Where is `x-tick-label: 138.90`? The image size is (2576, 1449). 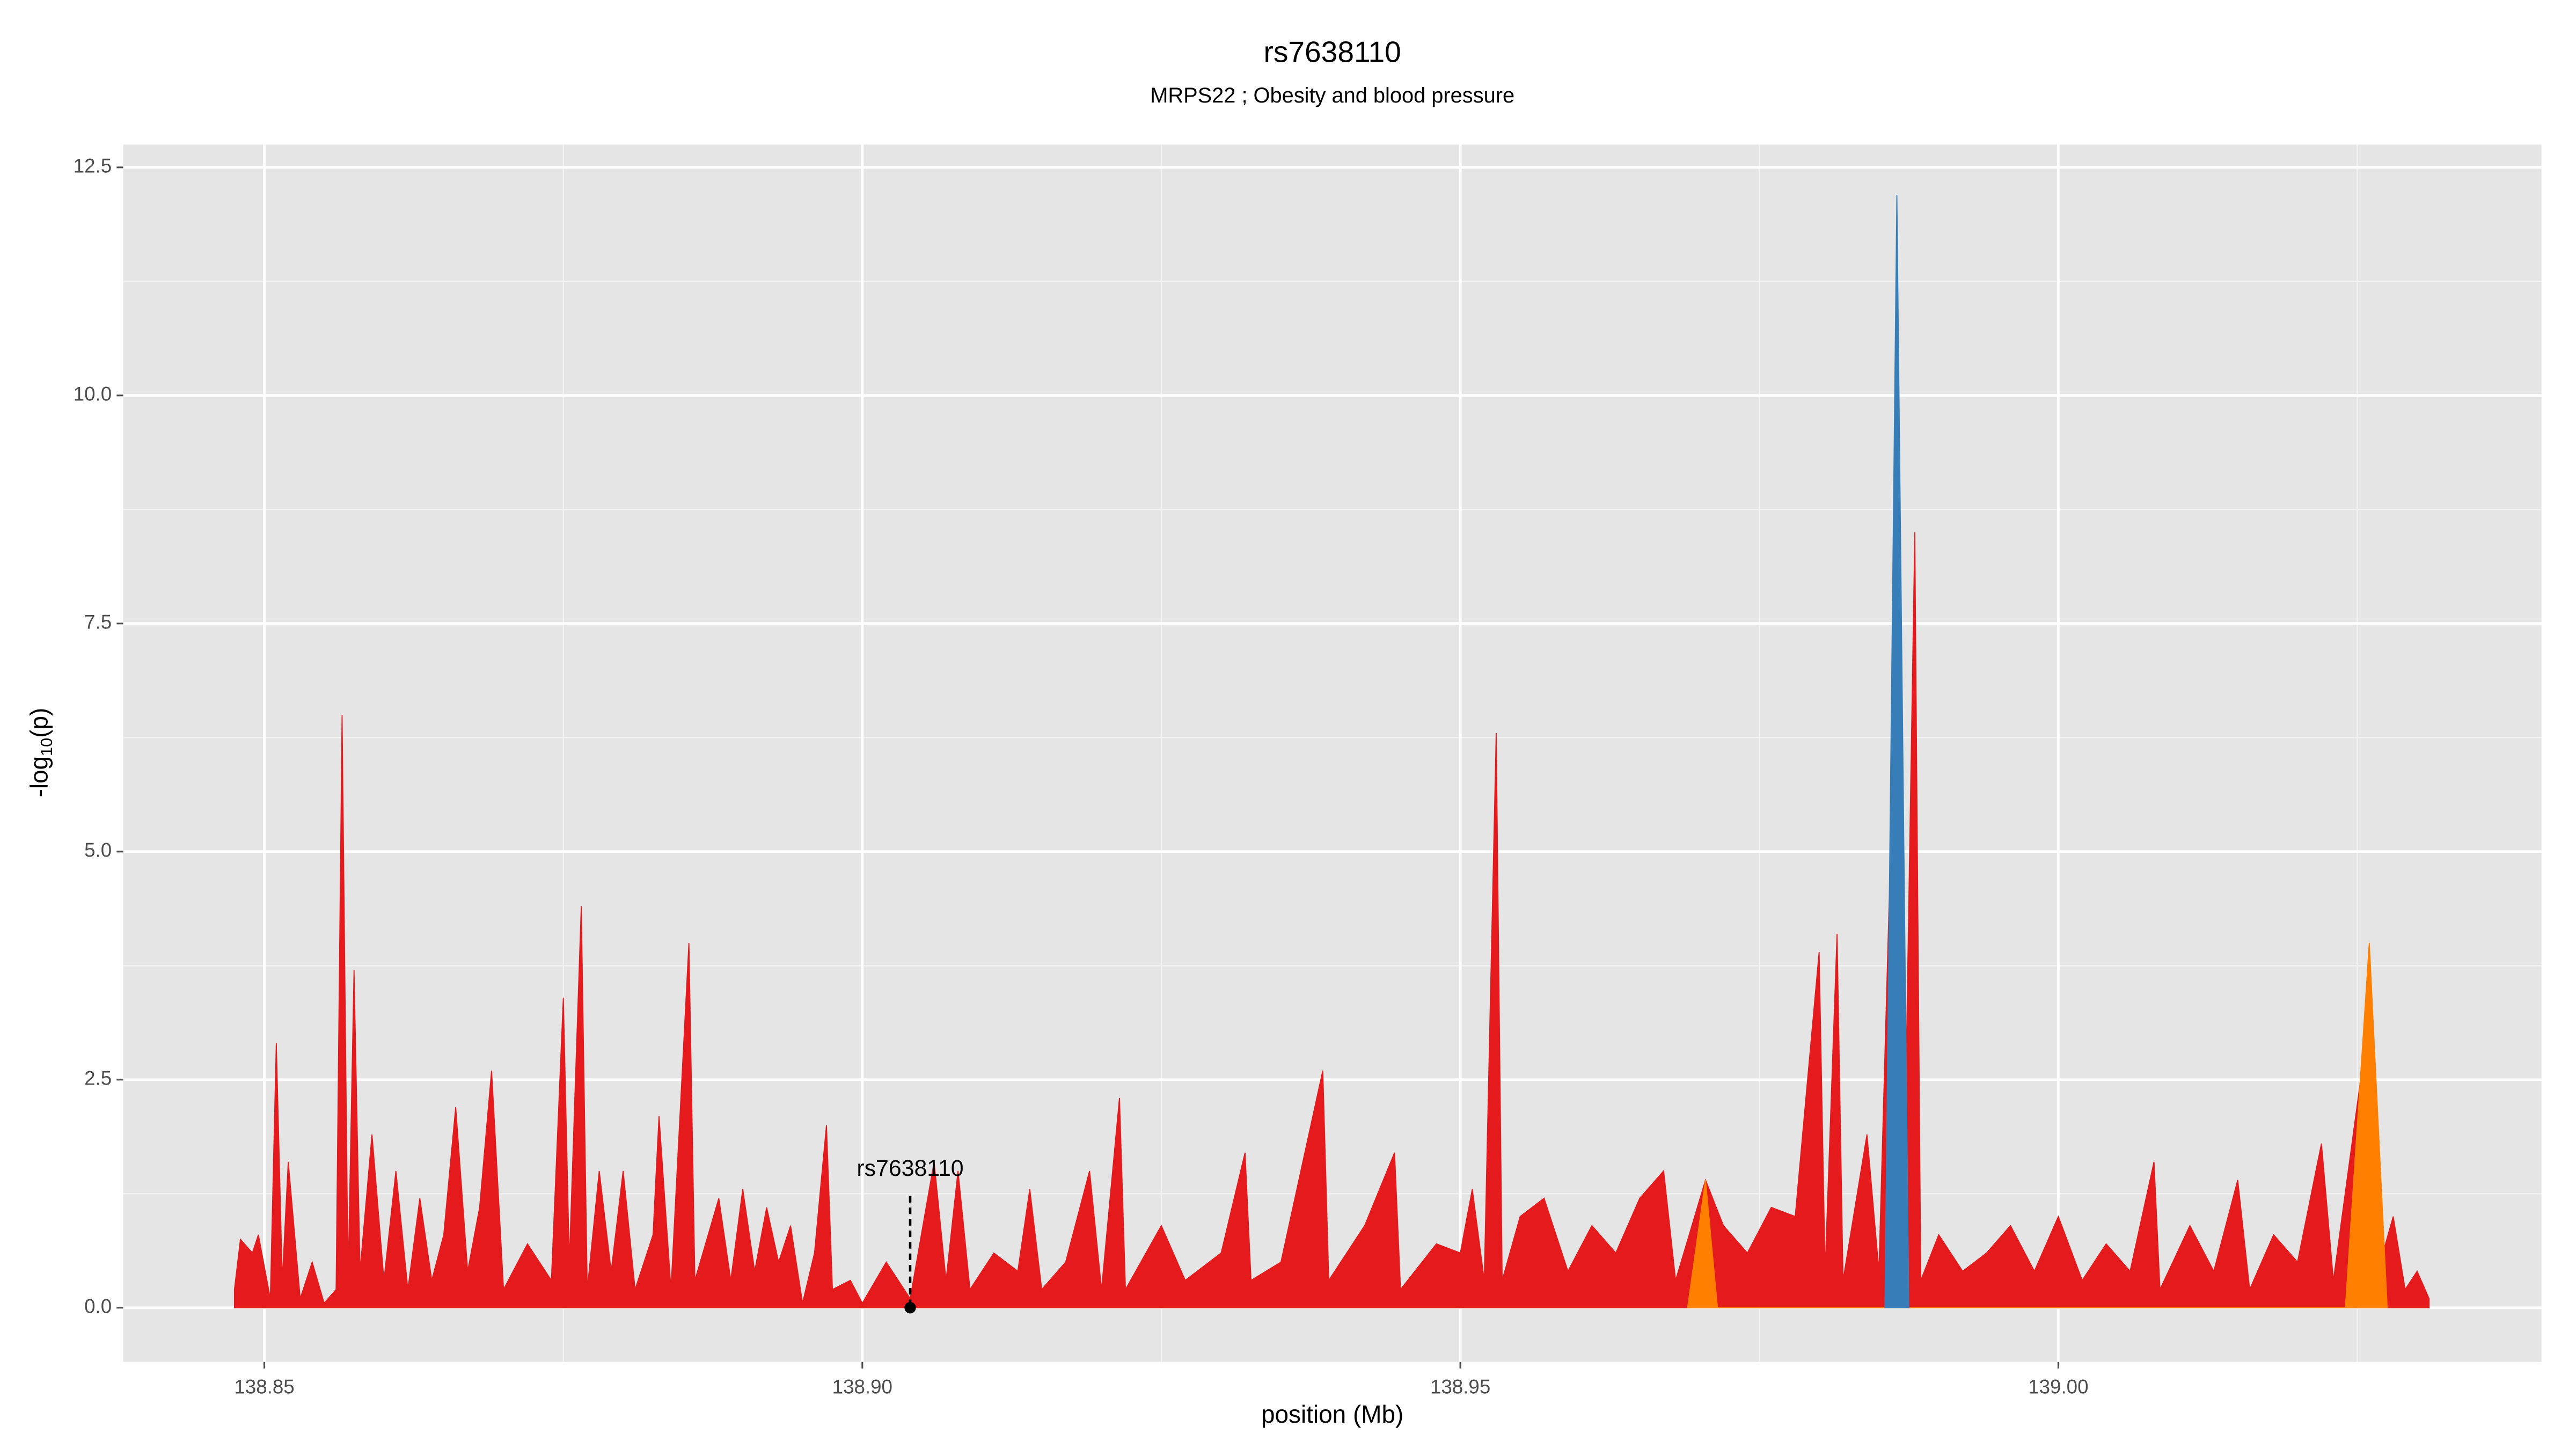 x-tick-label: 138.90 is located at coordinates (862, 1386).